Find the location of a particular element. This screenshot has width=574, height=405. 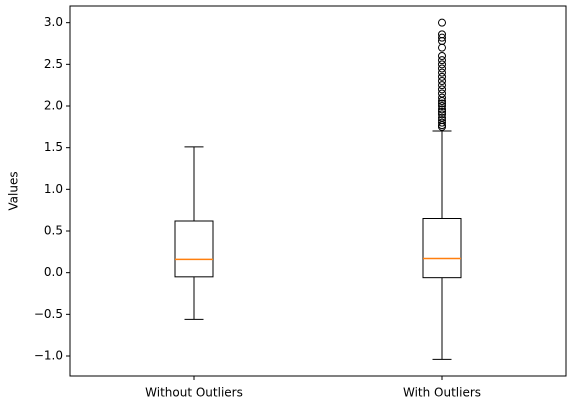

y-tick-label: 3.0 is located at coordinates (53, 22).